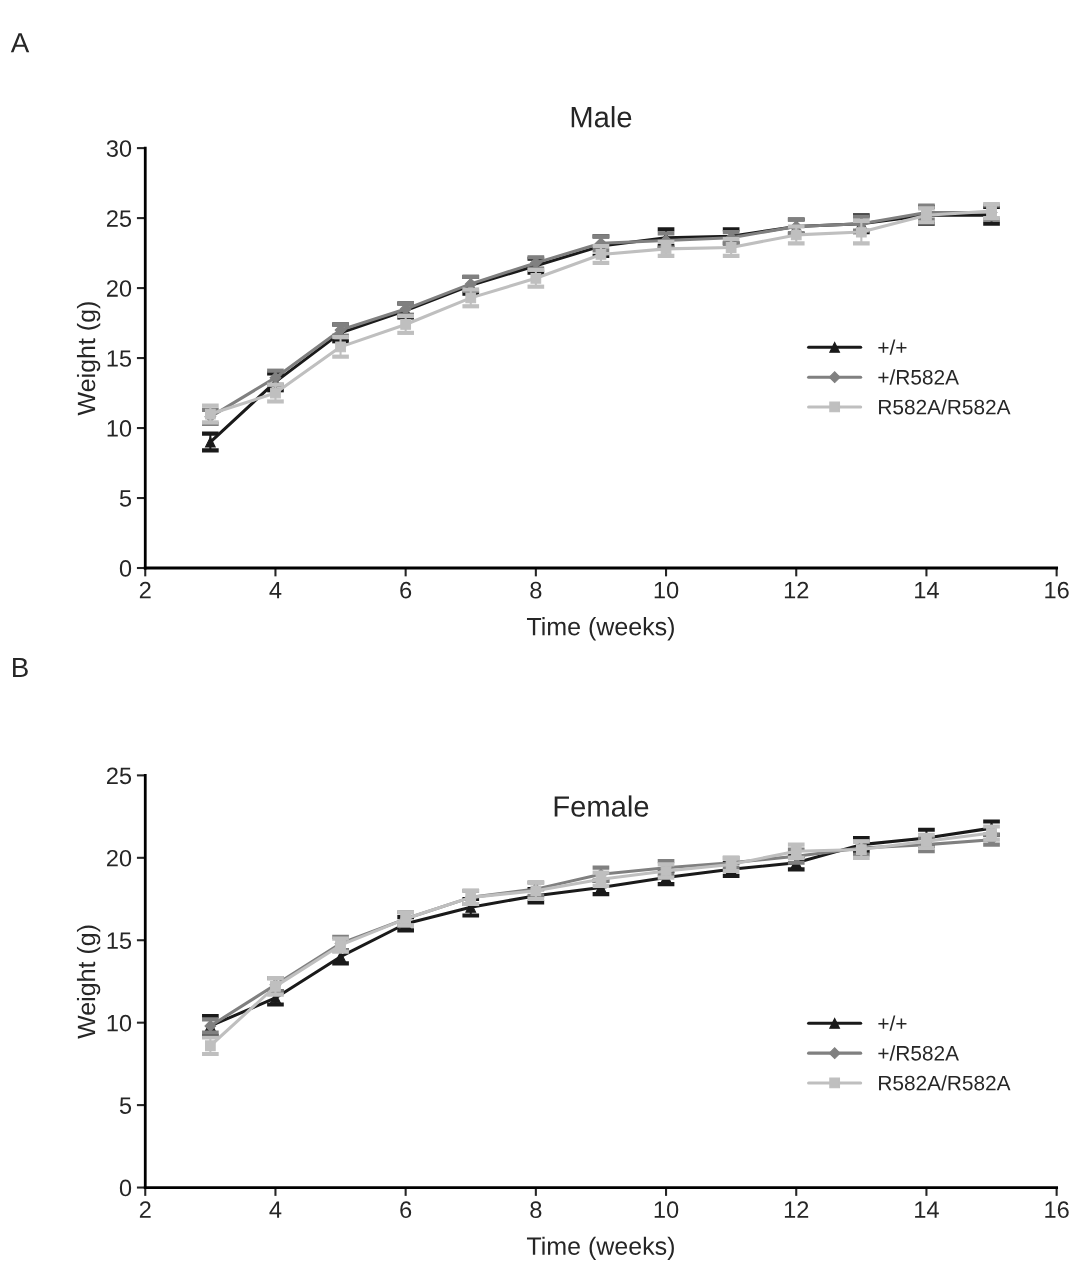 This screenshot has width=1076, height=1288. I want to click on text: A, so click(20, 43).